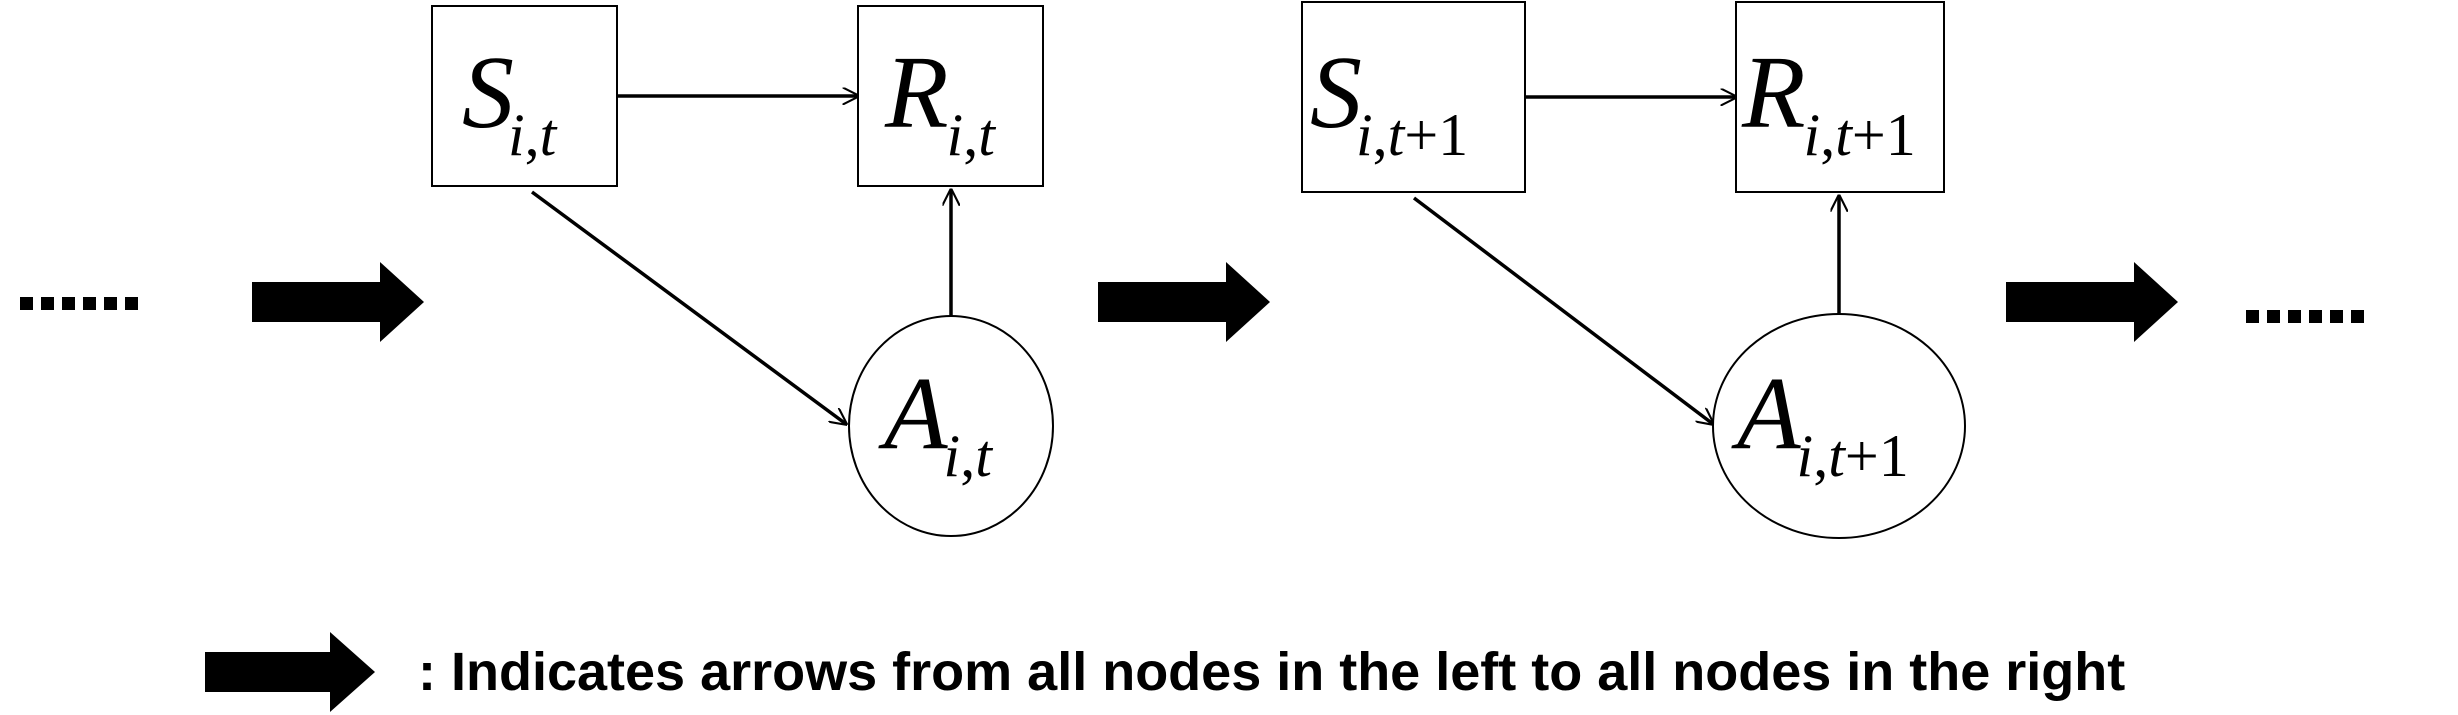  Describe the element at coordinates (1184, 302) in the screenshot. I see `big-arrow-middle` at that location.